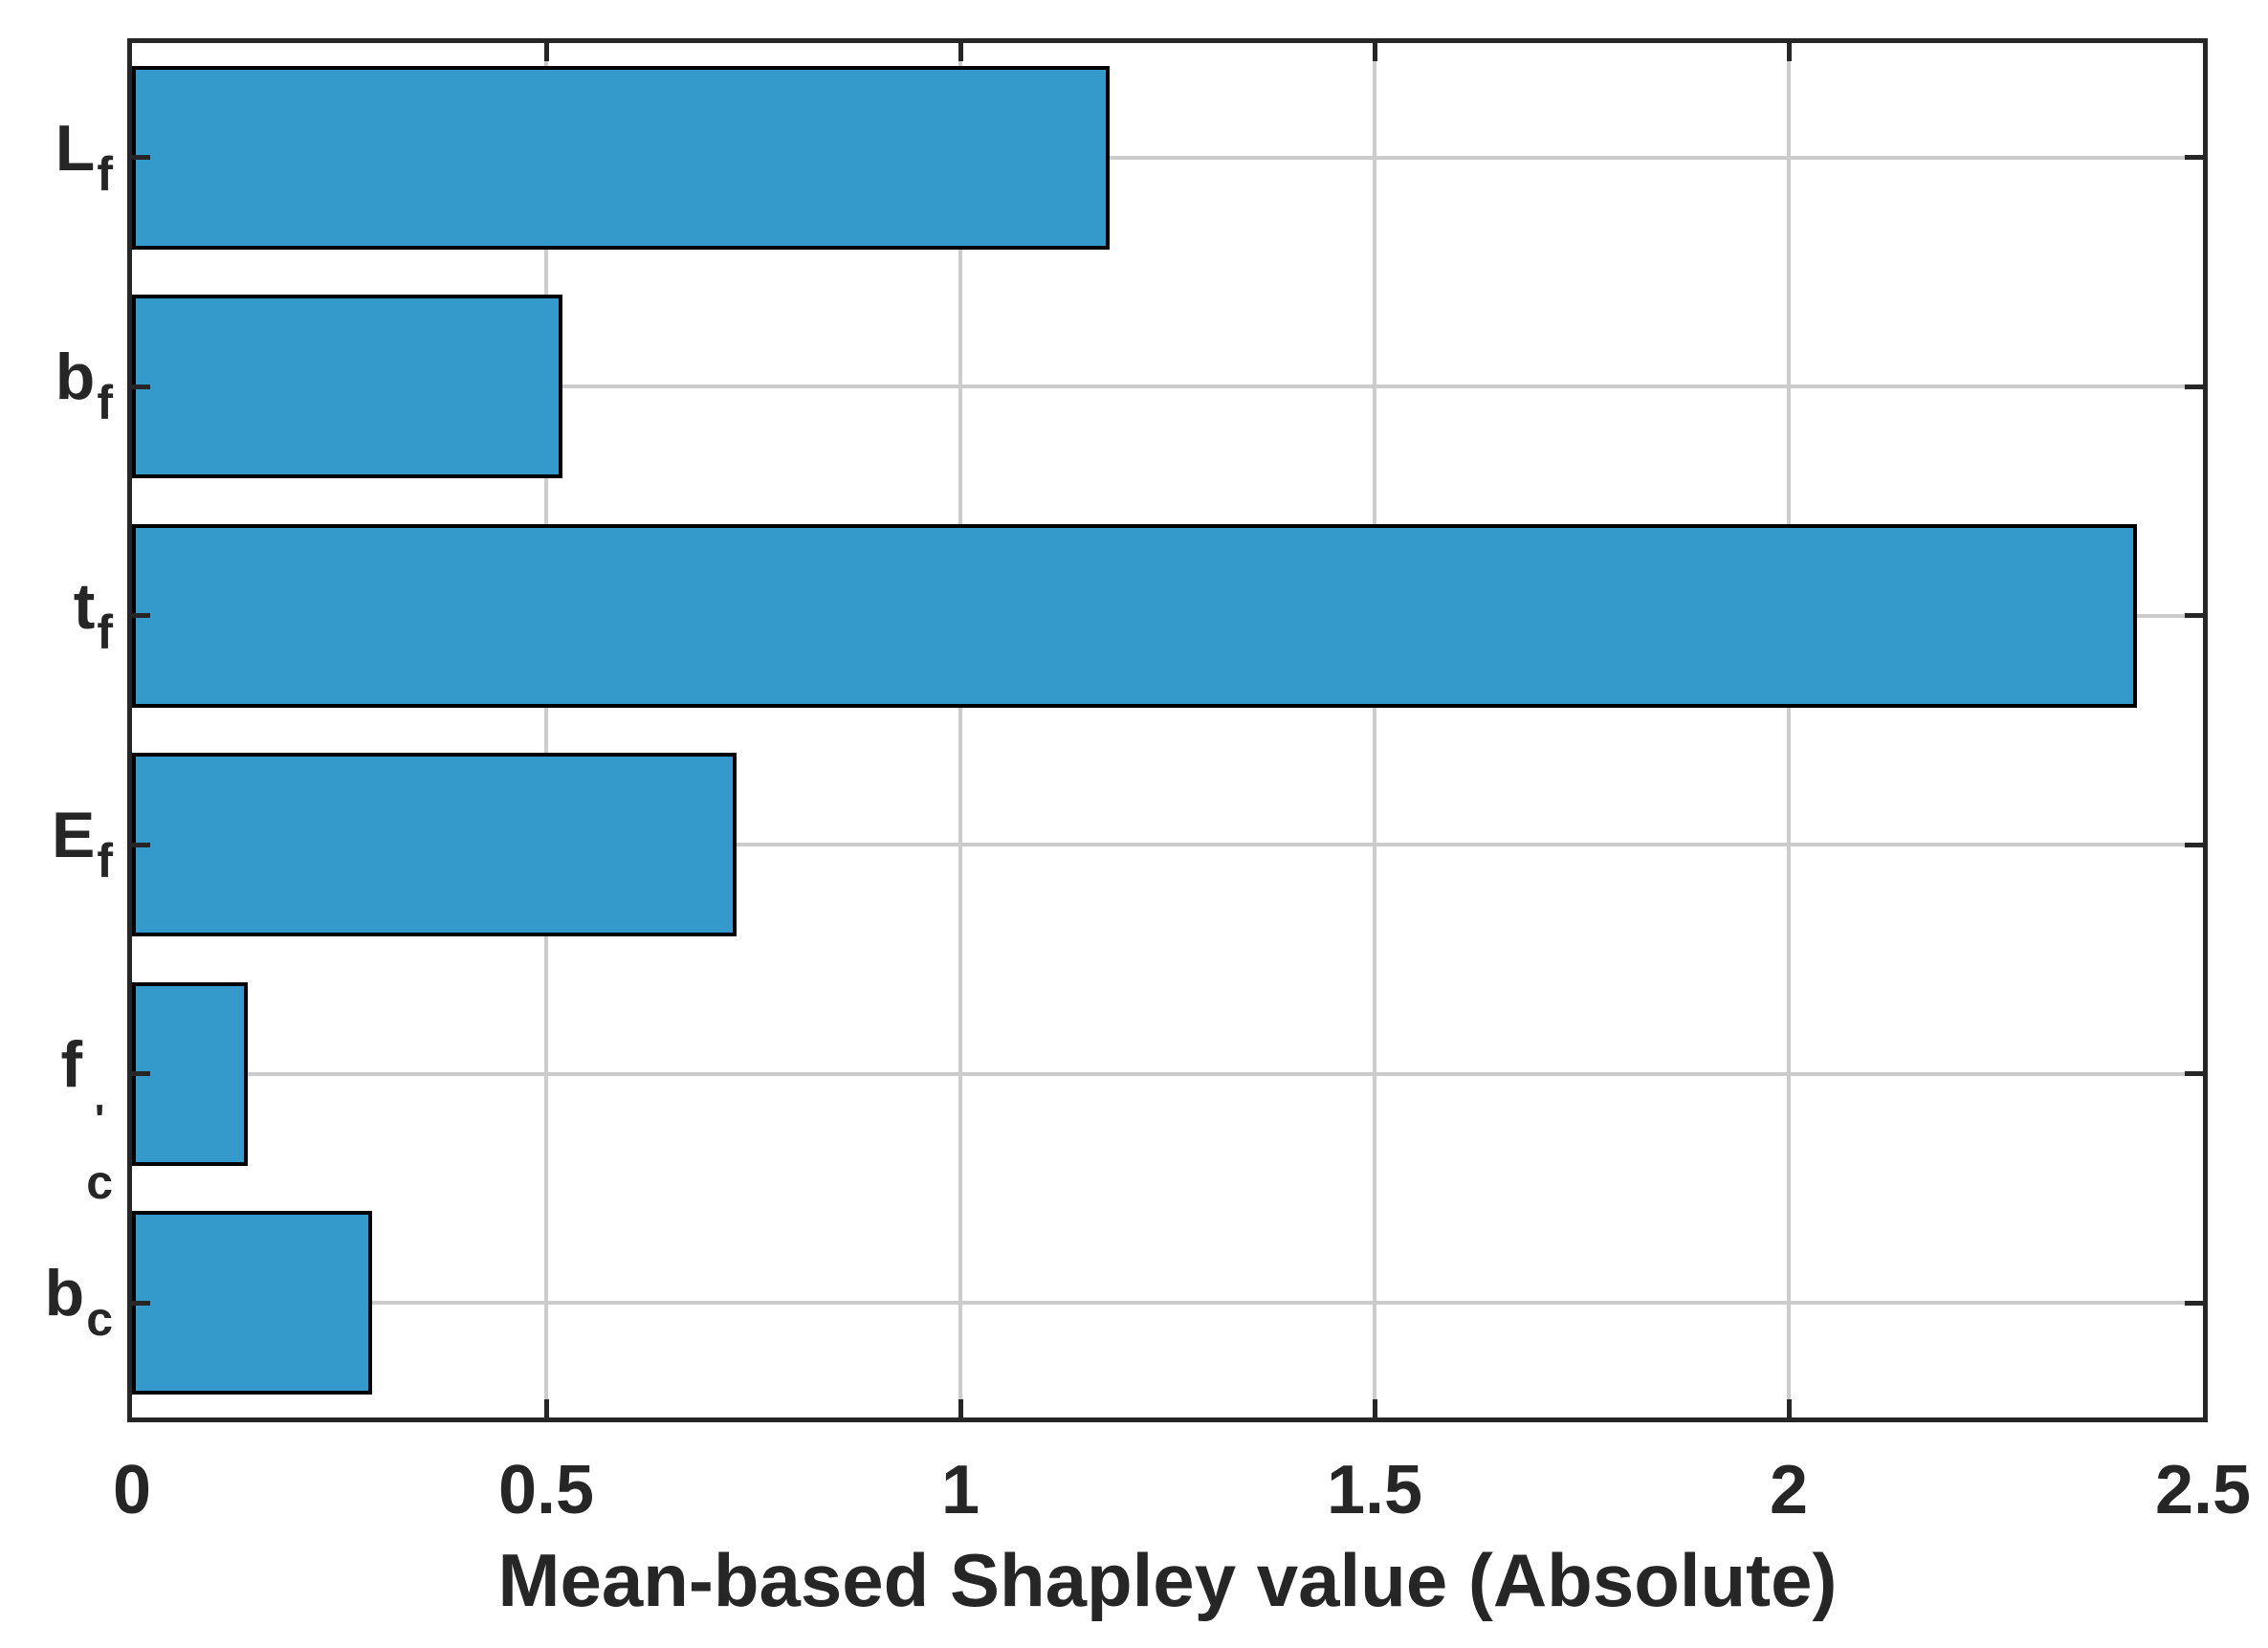 This screenshot has width=2268, height=1648. I want to click on gridline-x-1.5, so click(1374, 730).